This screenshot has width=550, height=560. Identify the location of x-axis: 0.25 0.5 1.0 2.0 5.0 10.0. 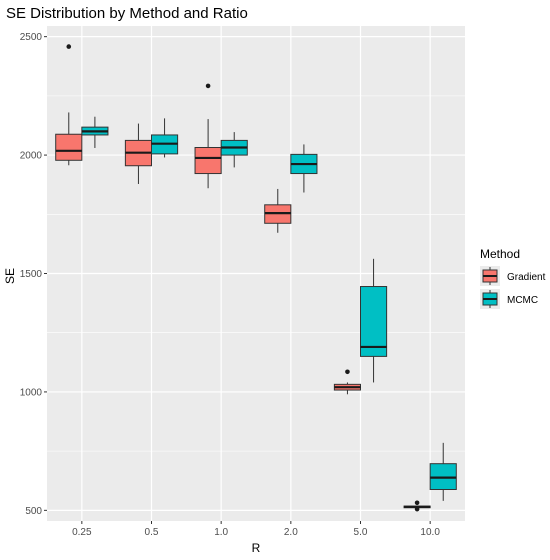
(256, 529).